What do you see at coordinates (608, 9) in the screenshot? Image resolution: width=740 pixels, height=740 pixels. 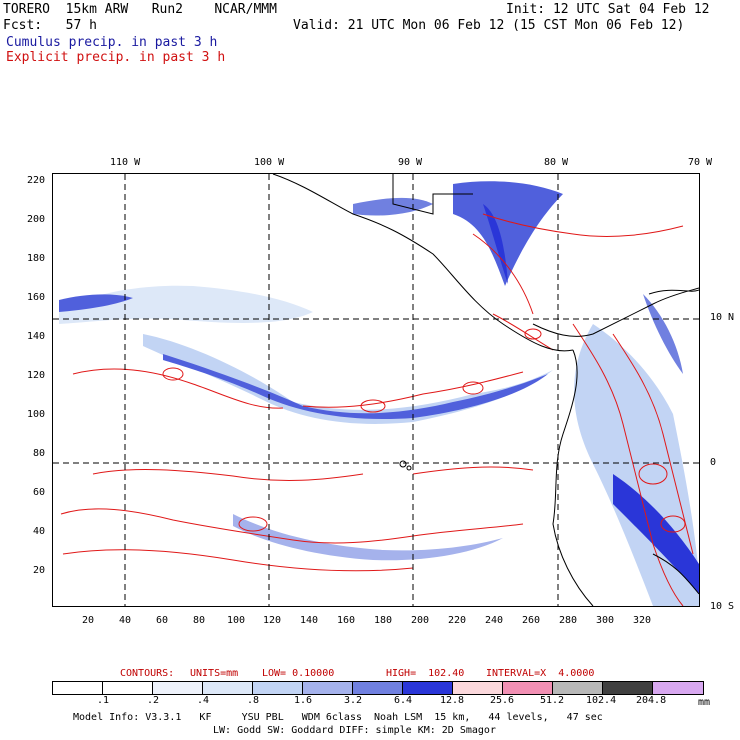 I see `init-time: Init: 12 UTC Sat 04 Feb 12` at bounding box center [608, 9].